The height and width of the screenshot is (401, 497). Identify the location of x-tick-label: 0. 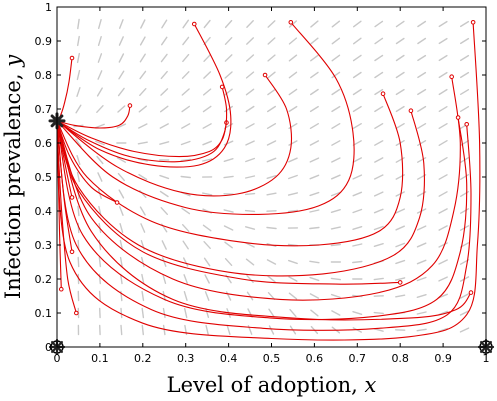
(57, 358).